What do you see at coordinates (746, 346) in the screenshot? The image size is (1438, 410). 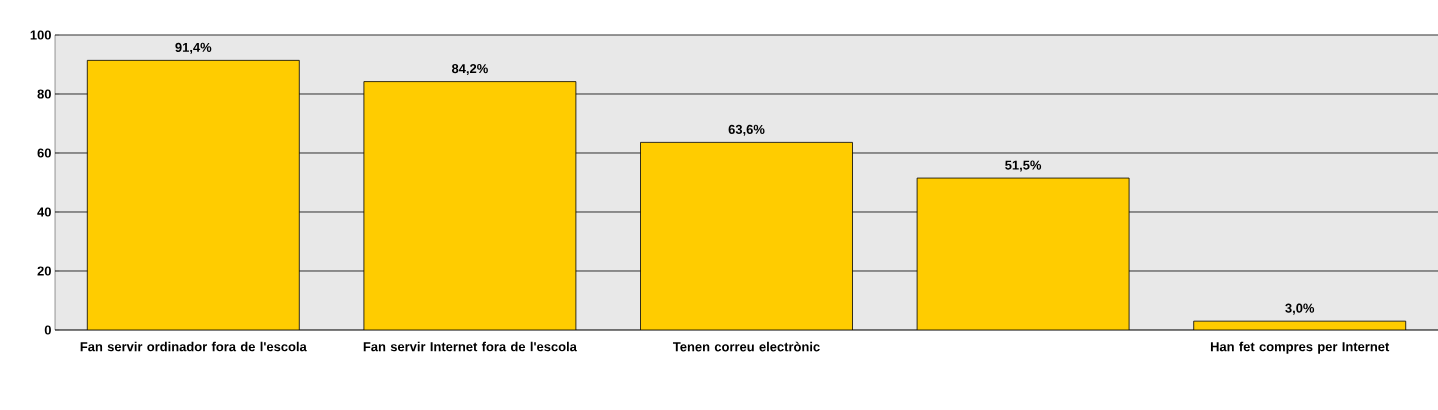 I see `x-tick-label: Tenen correu electrònic` at bounding box center [746, 346].